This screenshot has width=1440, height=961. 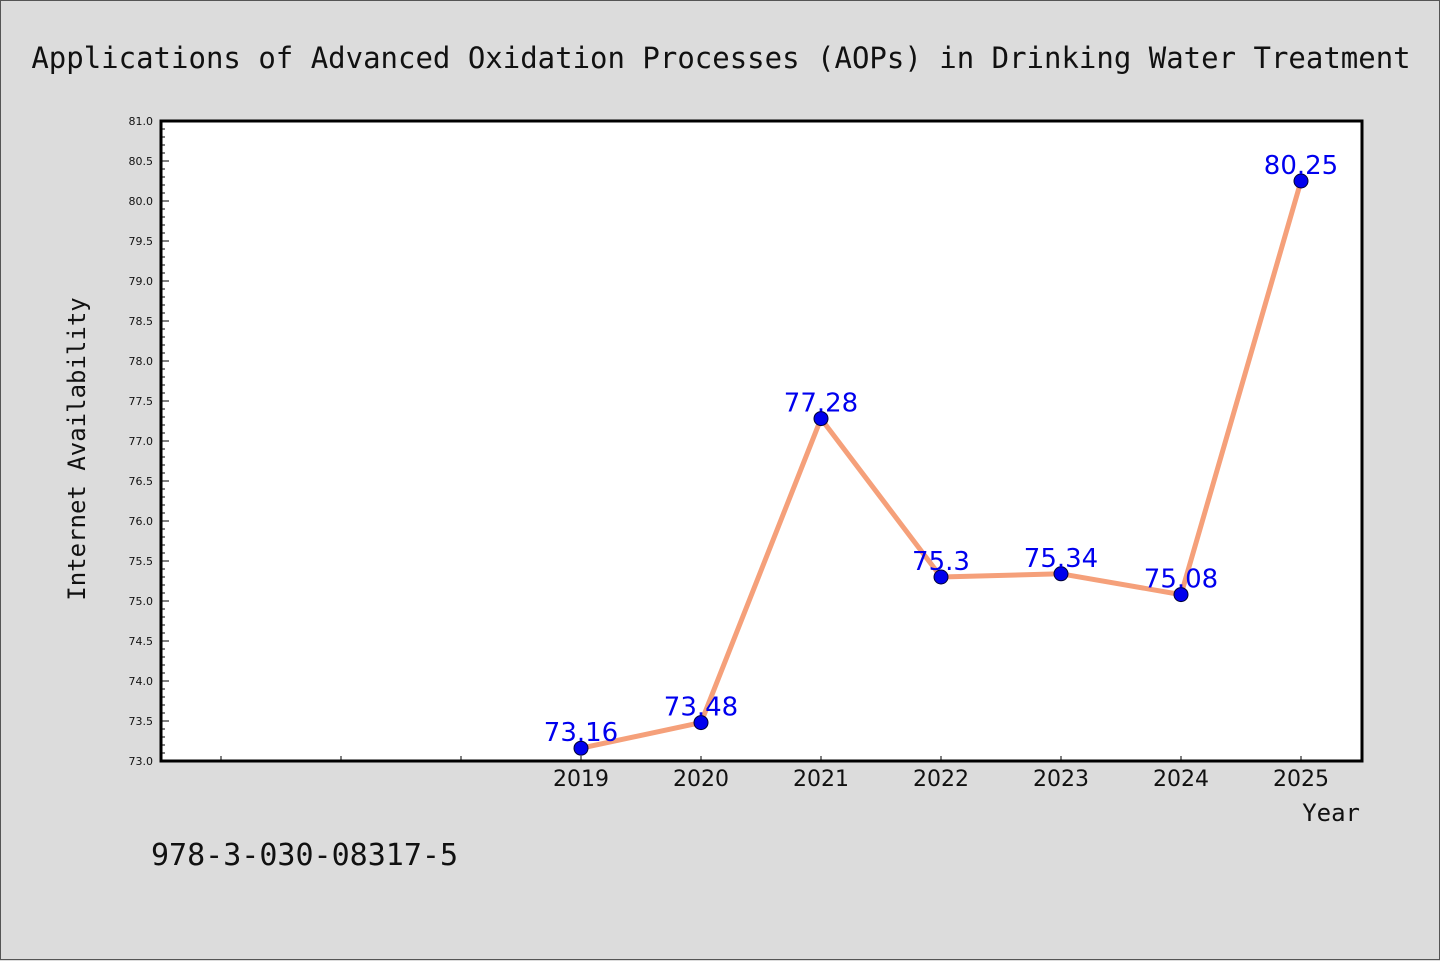 I want to click on y-axis-label: Internet Availability, so click(x=77, y=448).